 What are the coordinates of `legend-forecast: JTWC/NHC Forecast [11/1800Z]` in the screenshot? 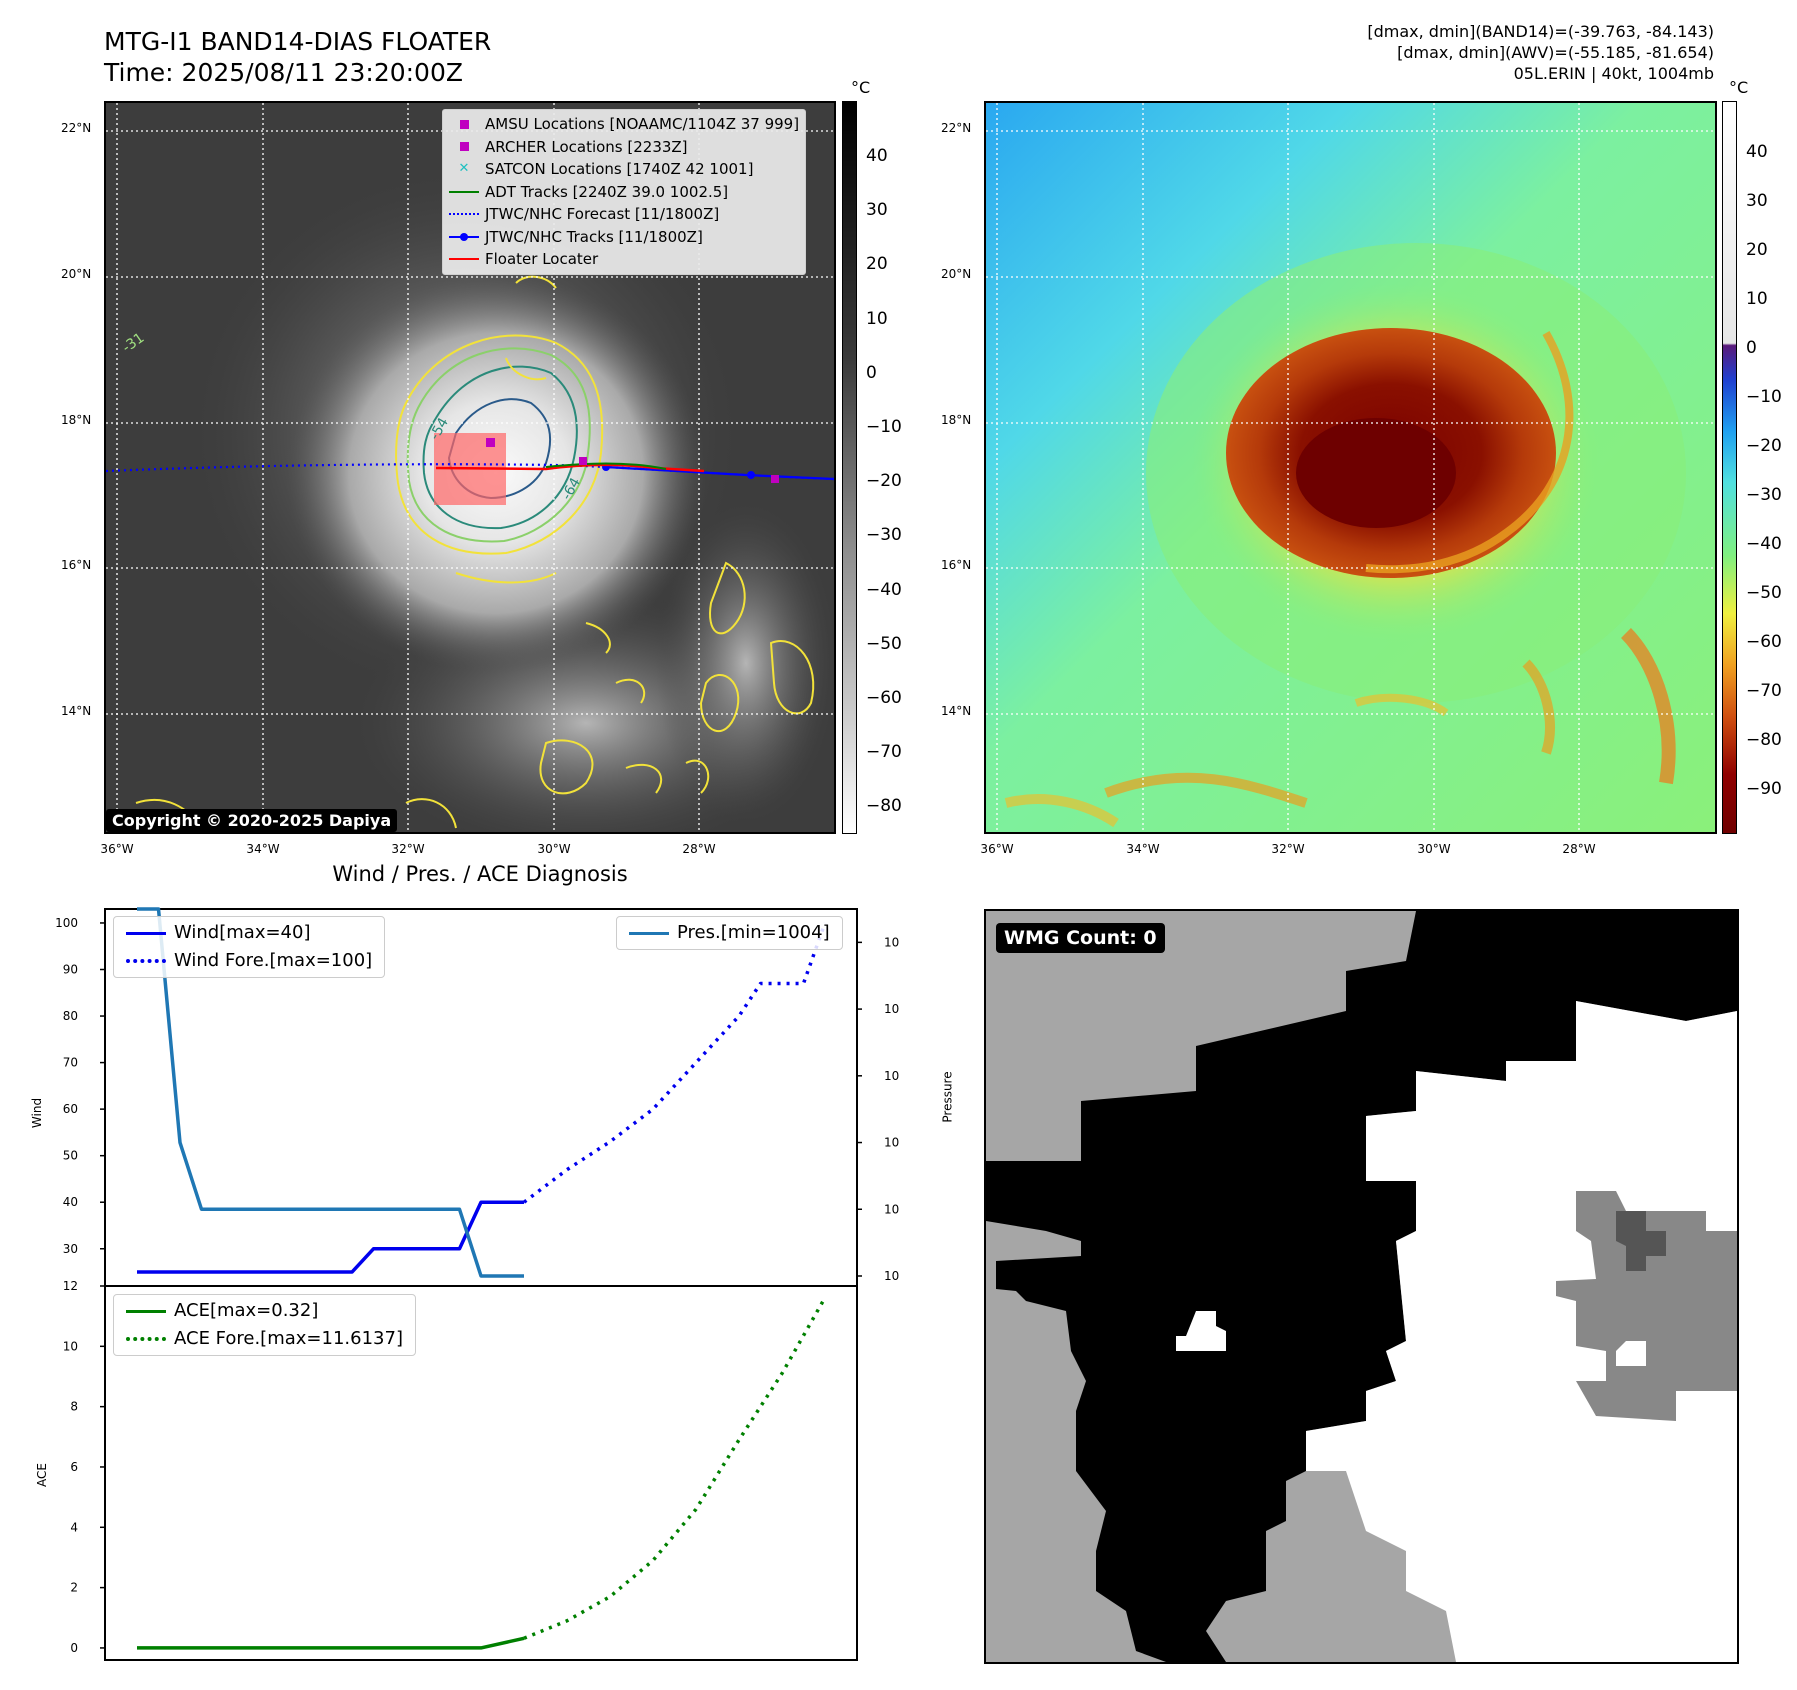 It's located at (621, 214).